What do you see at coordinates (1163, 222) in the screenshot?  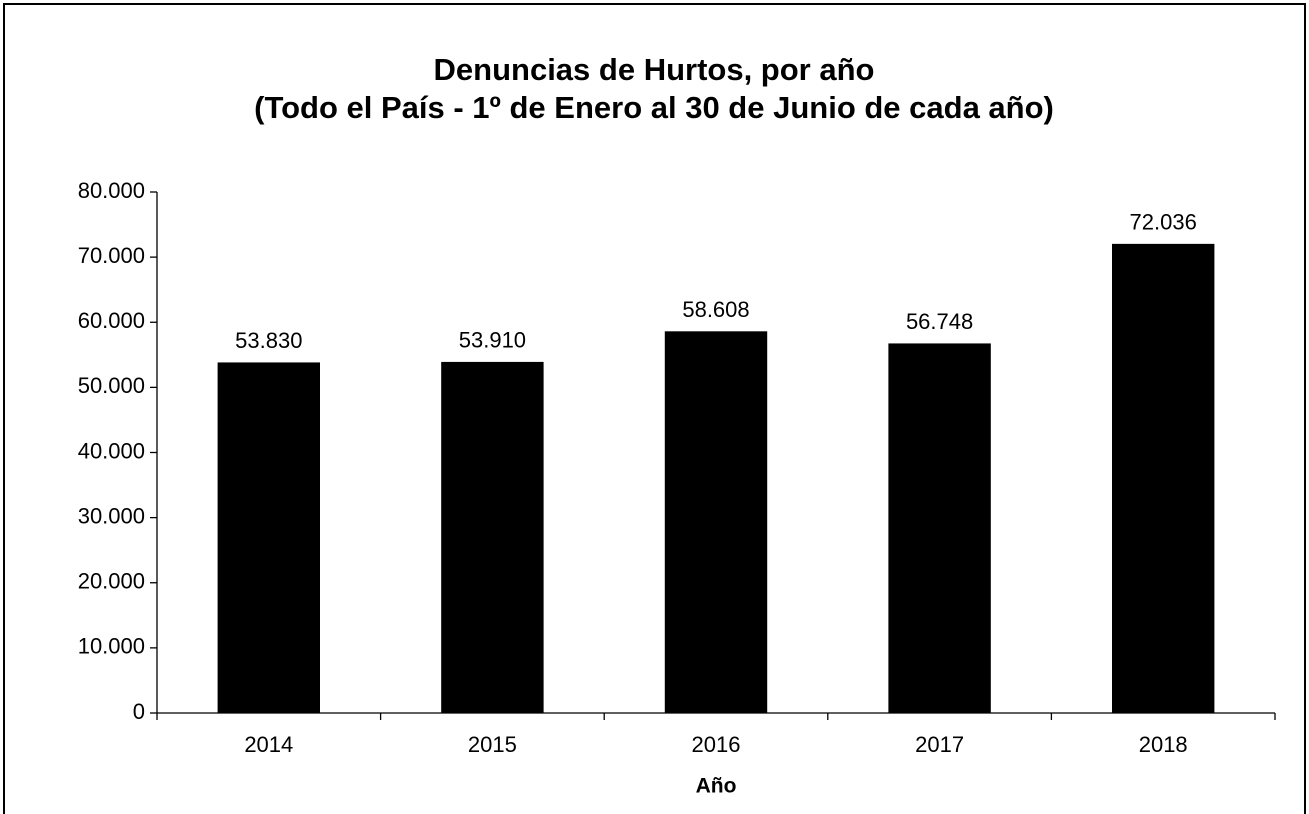 I see `data-label: 72.036` at bounding box center [1163, 222].